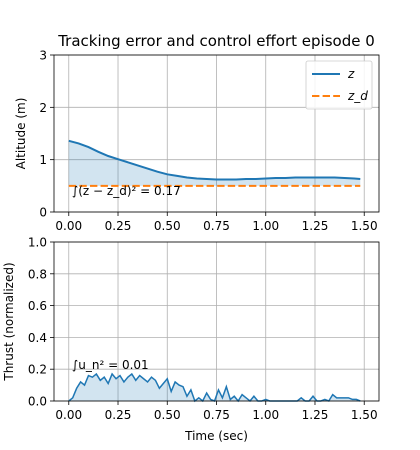  Describe the element at coordinates (37, 243) in the screenshot. I see `y-tick-label: 1.0` at that location.